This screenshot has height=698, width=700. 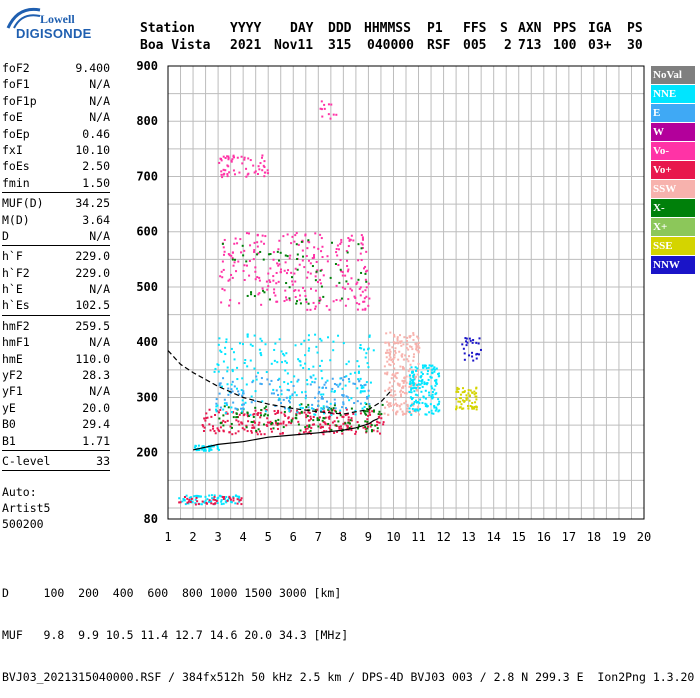 What do you see at coordinates (151, 519) in the screenshot?
I see `y-tick-label: 80` at bounding box center [151, 519].